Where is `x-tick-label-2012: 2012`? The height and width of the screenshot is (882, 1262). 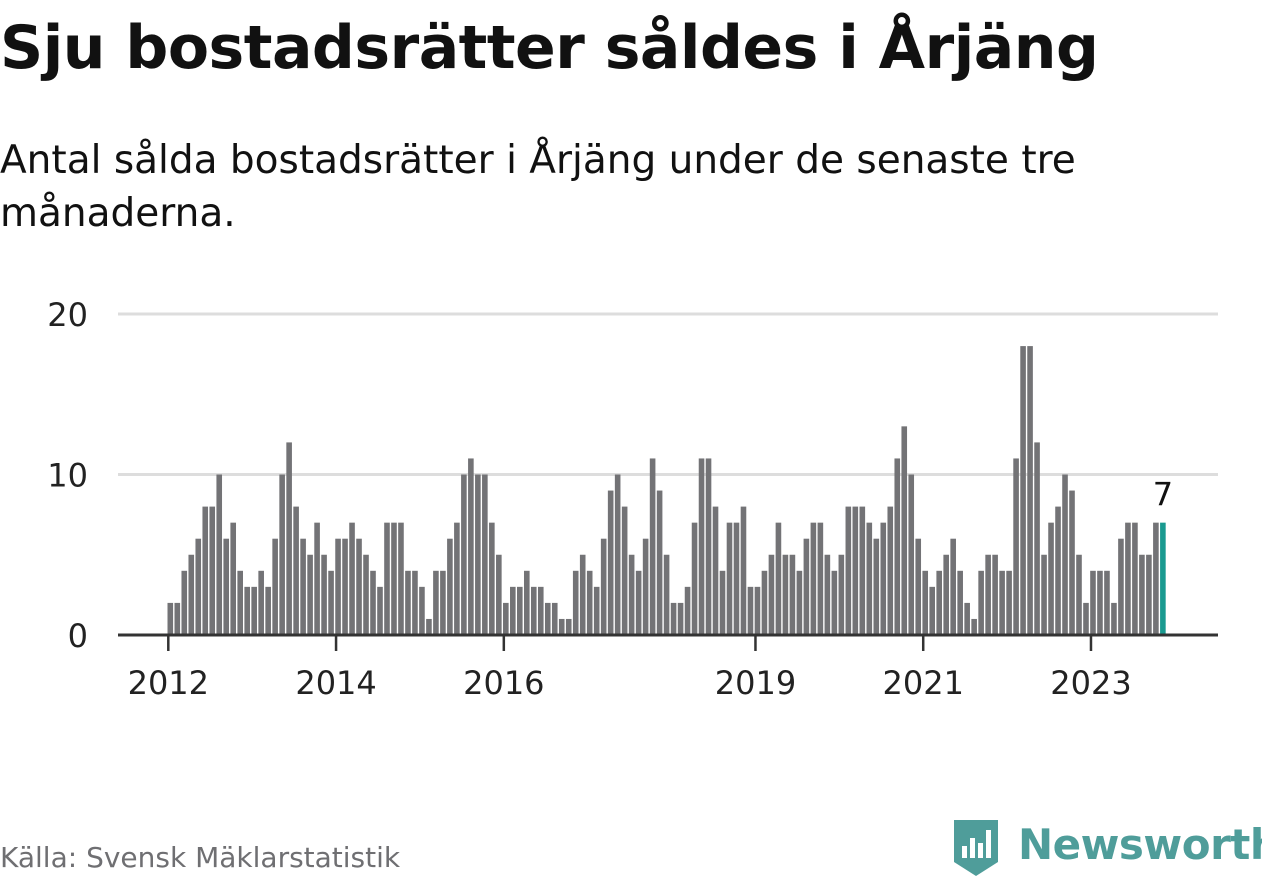 x-tick-label-2012: 2012 is located at coordinates (168, 683).